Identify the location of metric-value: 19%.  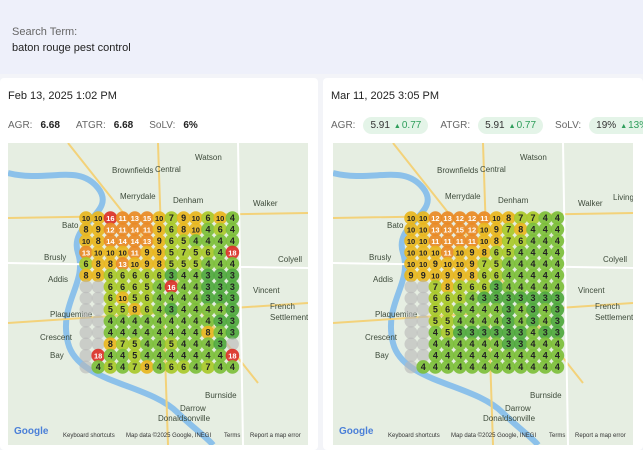
(606, 125).